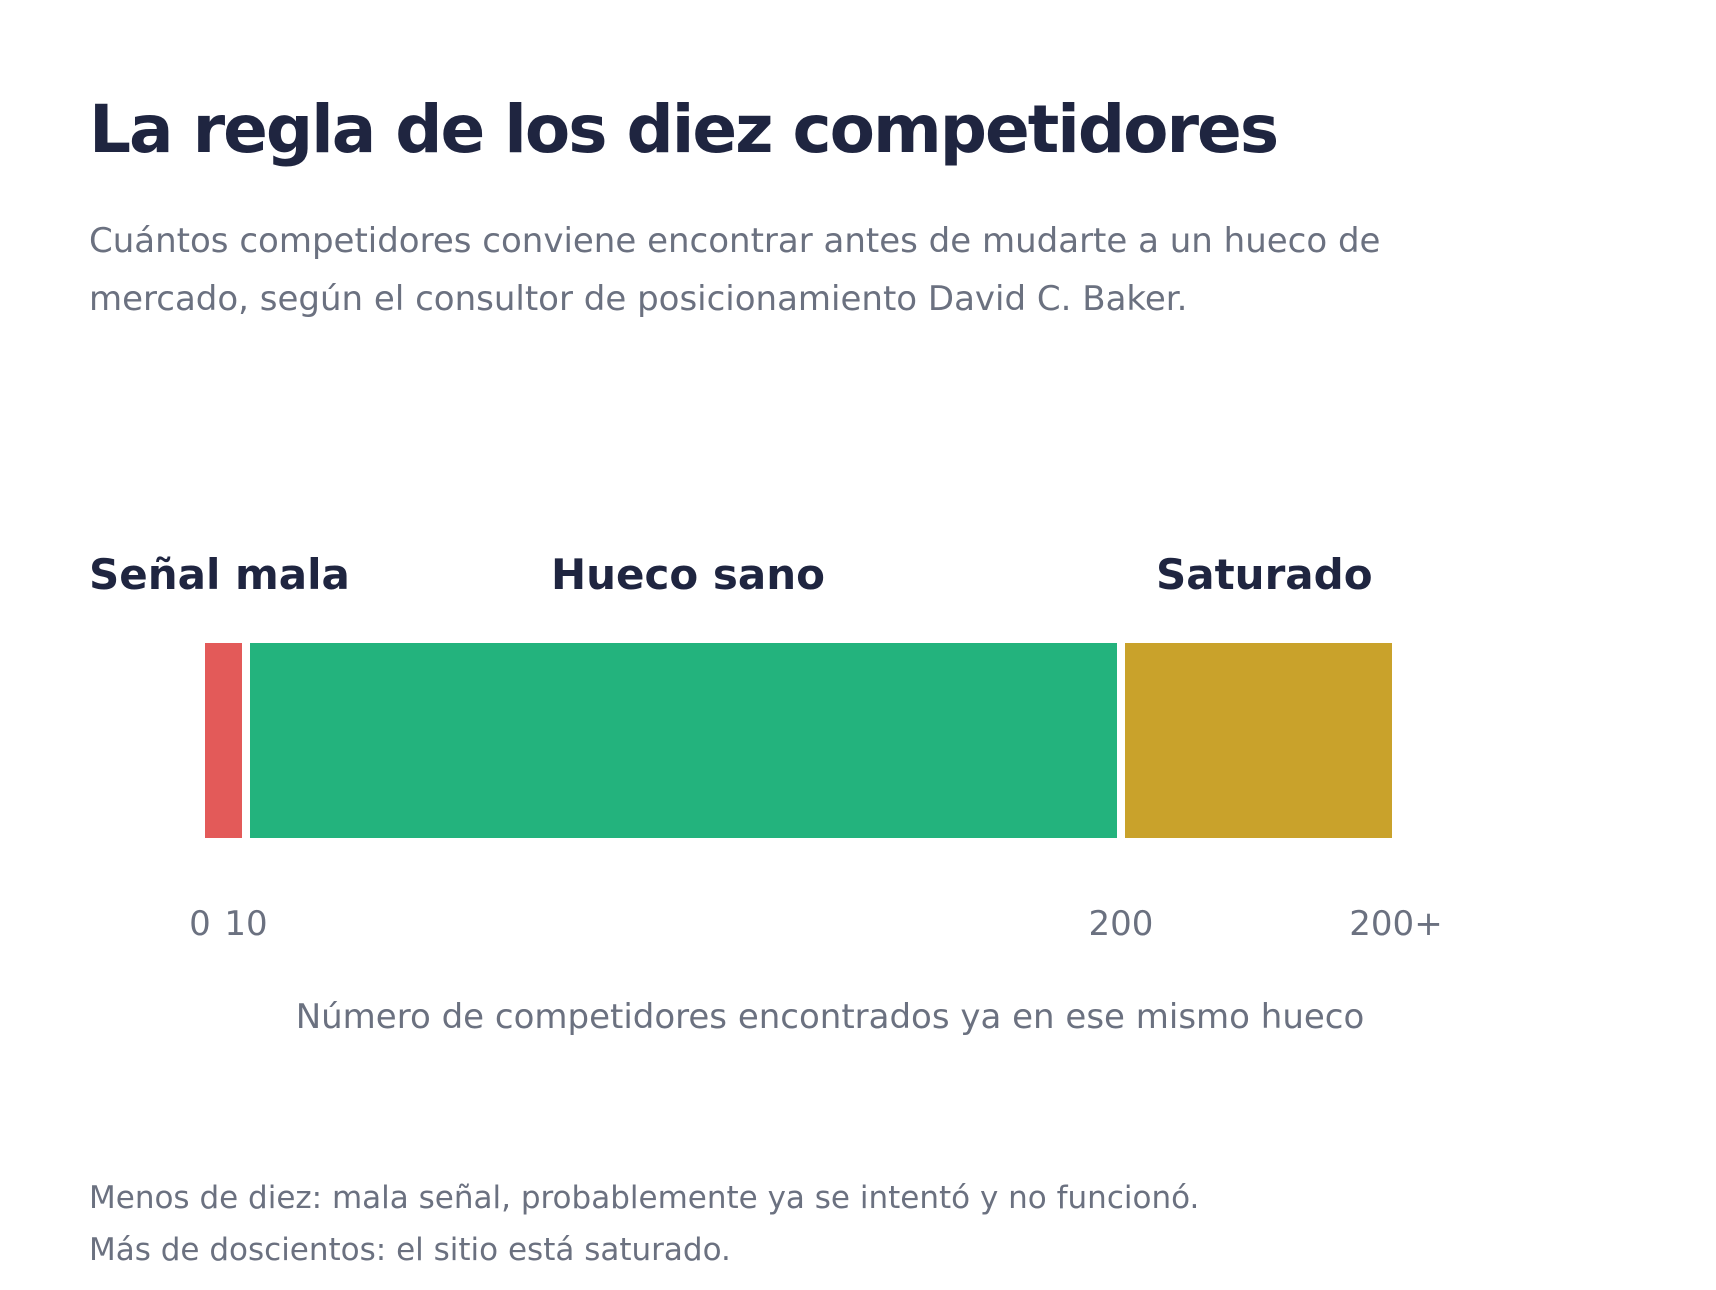 This screenshot has height=1290, width=1716. What do you see at coordinates (200, 924) in the screenshot?
I see `tick-label-0: 0` at bounding box center [200, 924].